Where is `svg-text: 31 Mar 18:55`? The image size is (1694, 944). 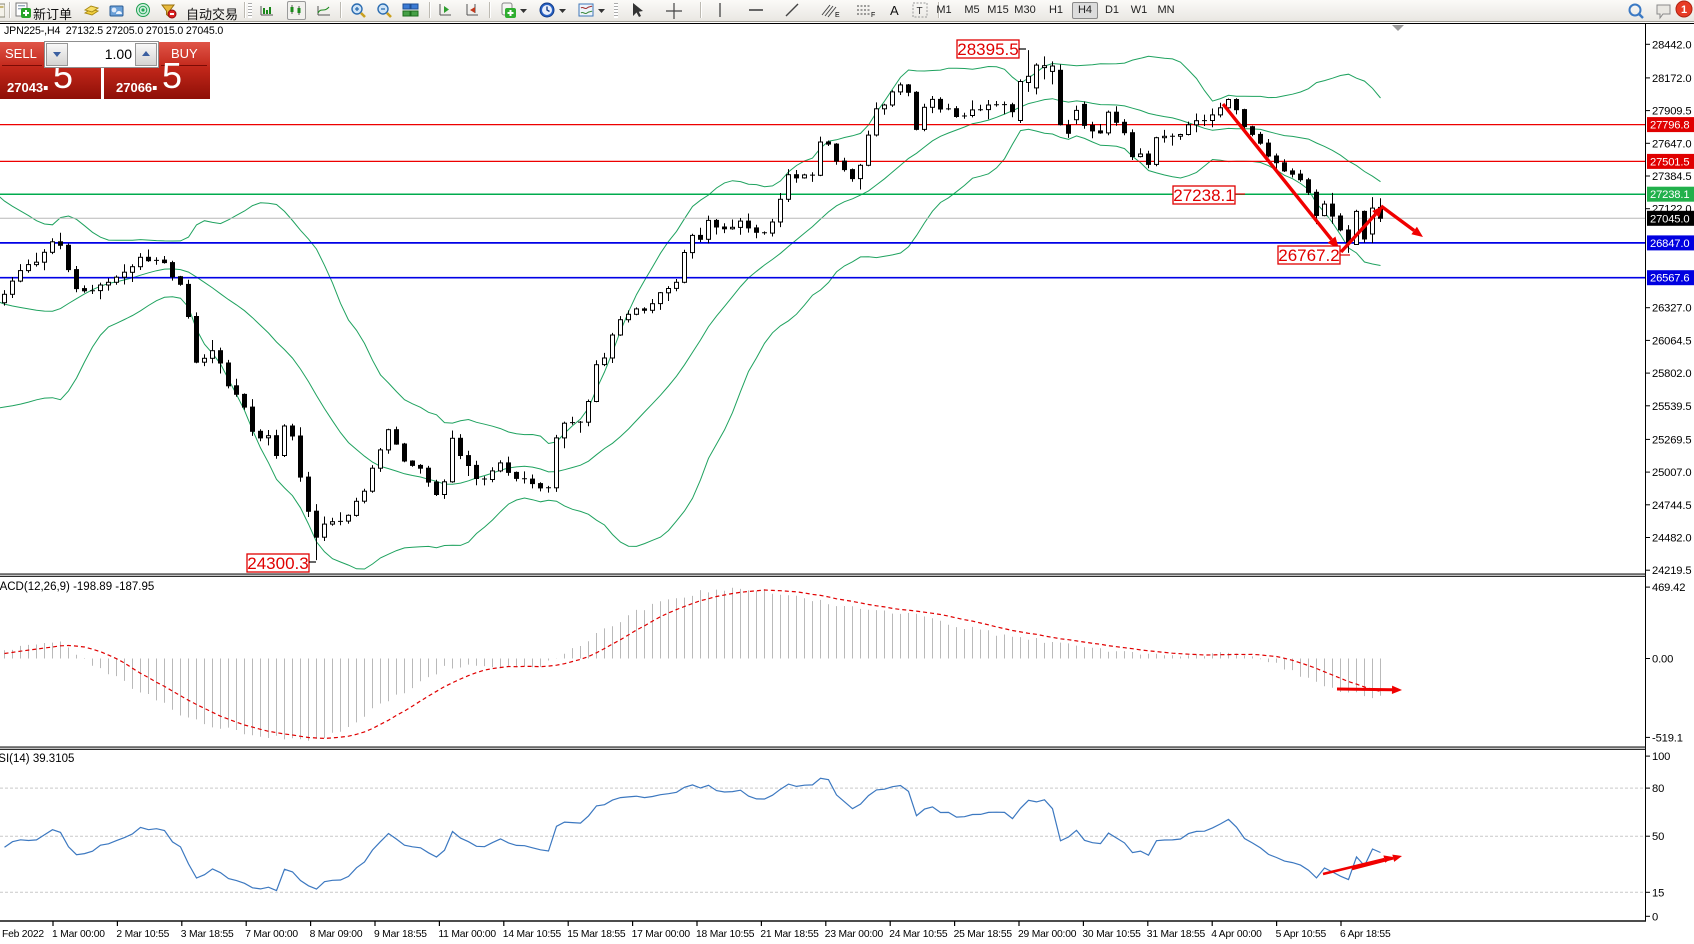
svg-text: 31 Mar 18:55 is located at coordinates (1176, 934).